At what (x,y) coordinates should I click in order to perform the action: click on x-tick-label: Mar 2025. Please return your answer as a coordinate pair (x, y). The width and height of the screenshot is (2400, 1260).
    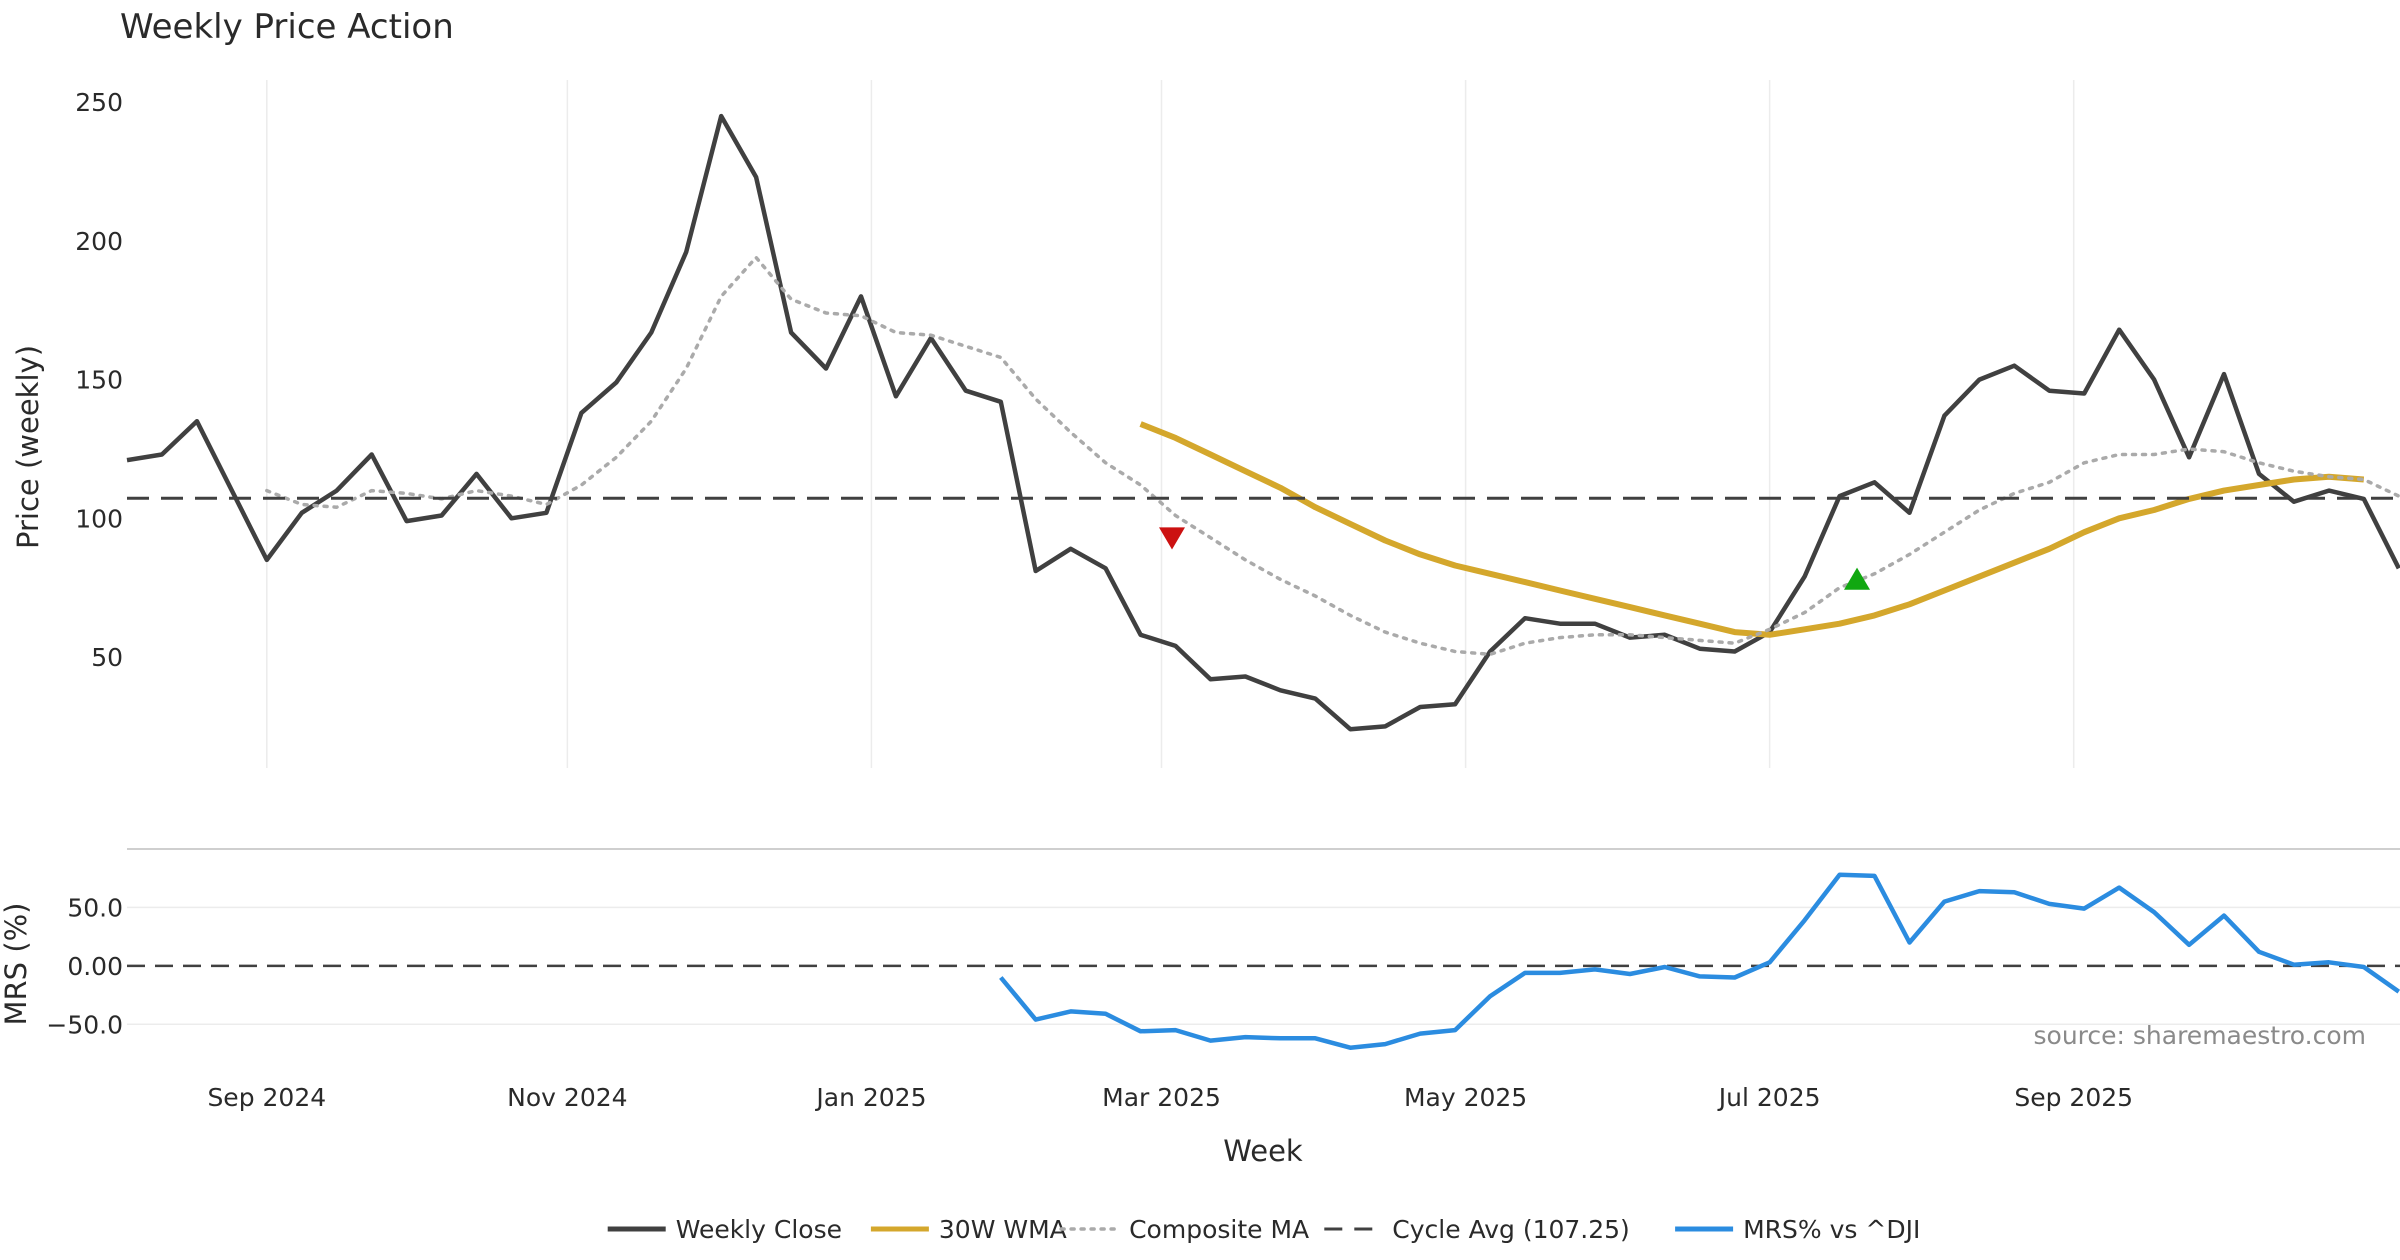
    Looking at the image, I should click on (1161, 1097).